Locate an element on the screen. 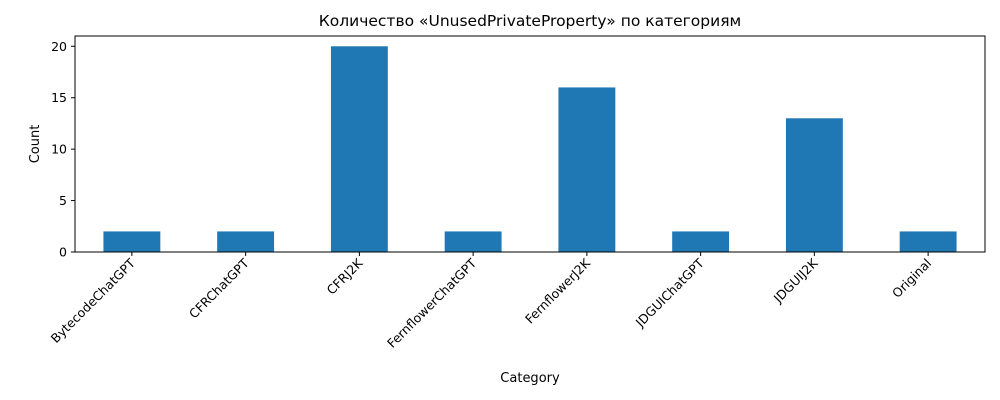  x-axis-title: Category is located at coordinates (530, 378).